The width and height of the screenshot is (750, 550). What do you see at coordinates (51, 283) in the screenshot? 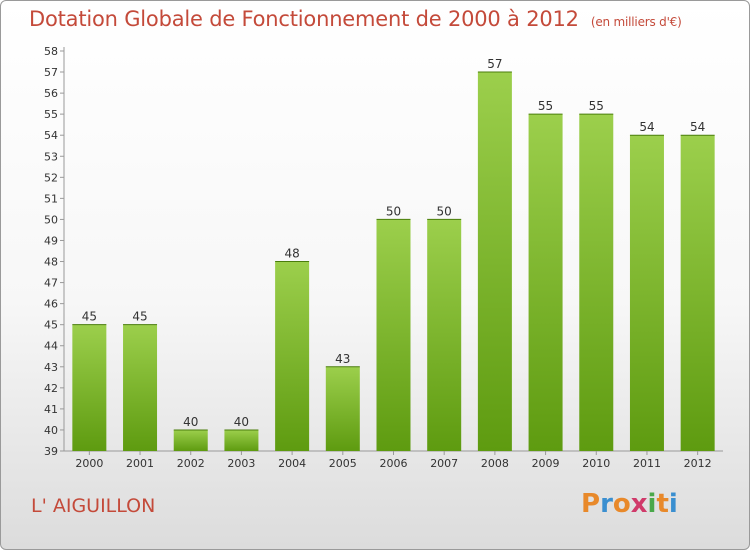
I see `y-tick-label: 47` at bounding box center [51, 283].